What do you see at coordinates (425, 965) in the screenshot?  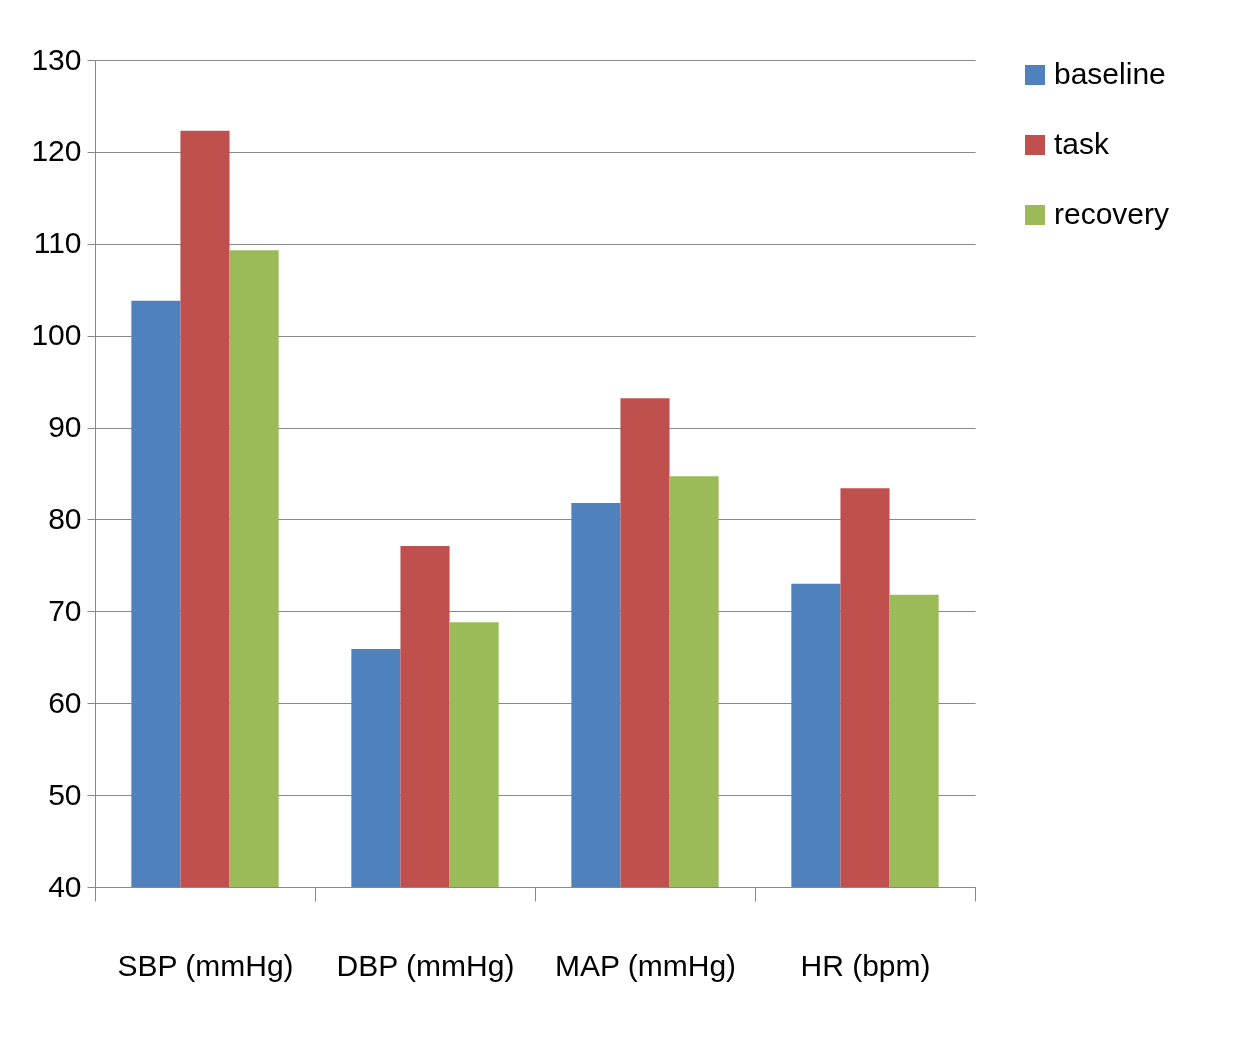 I see `x-tick-label: DBP (mmHg)` at bounding box center [425, 965].